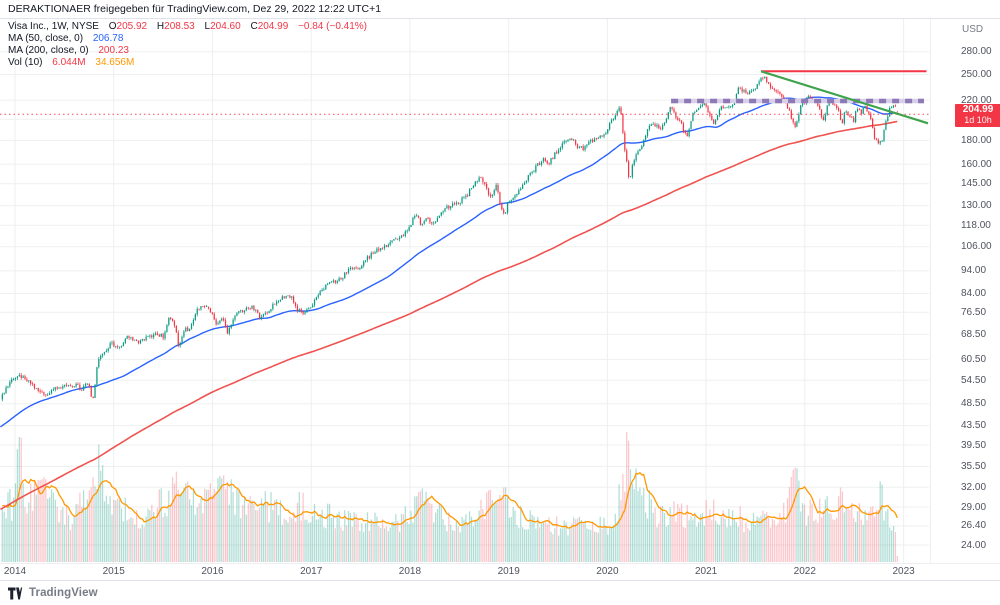  What do you see at coordinates (212, 571) in the screenshot?
I see `year-tick-label: 2016` at bounding box center [212, 571].